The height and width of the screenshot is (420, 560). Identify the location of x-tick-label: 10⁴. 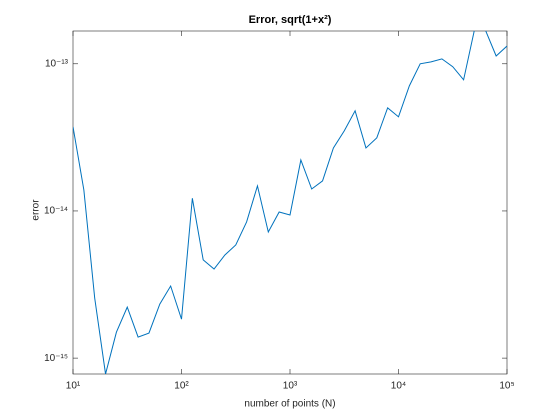
(398, 386).